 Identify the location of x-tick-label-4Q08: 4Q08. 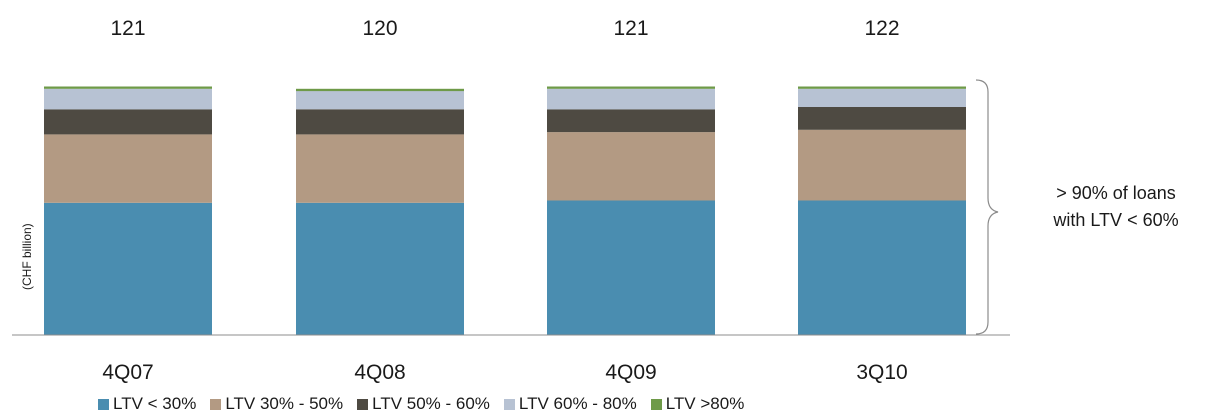
(379, 372).